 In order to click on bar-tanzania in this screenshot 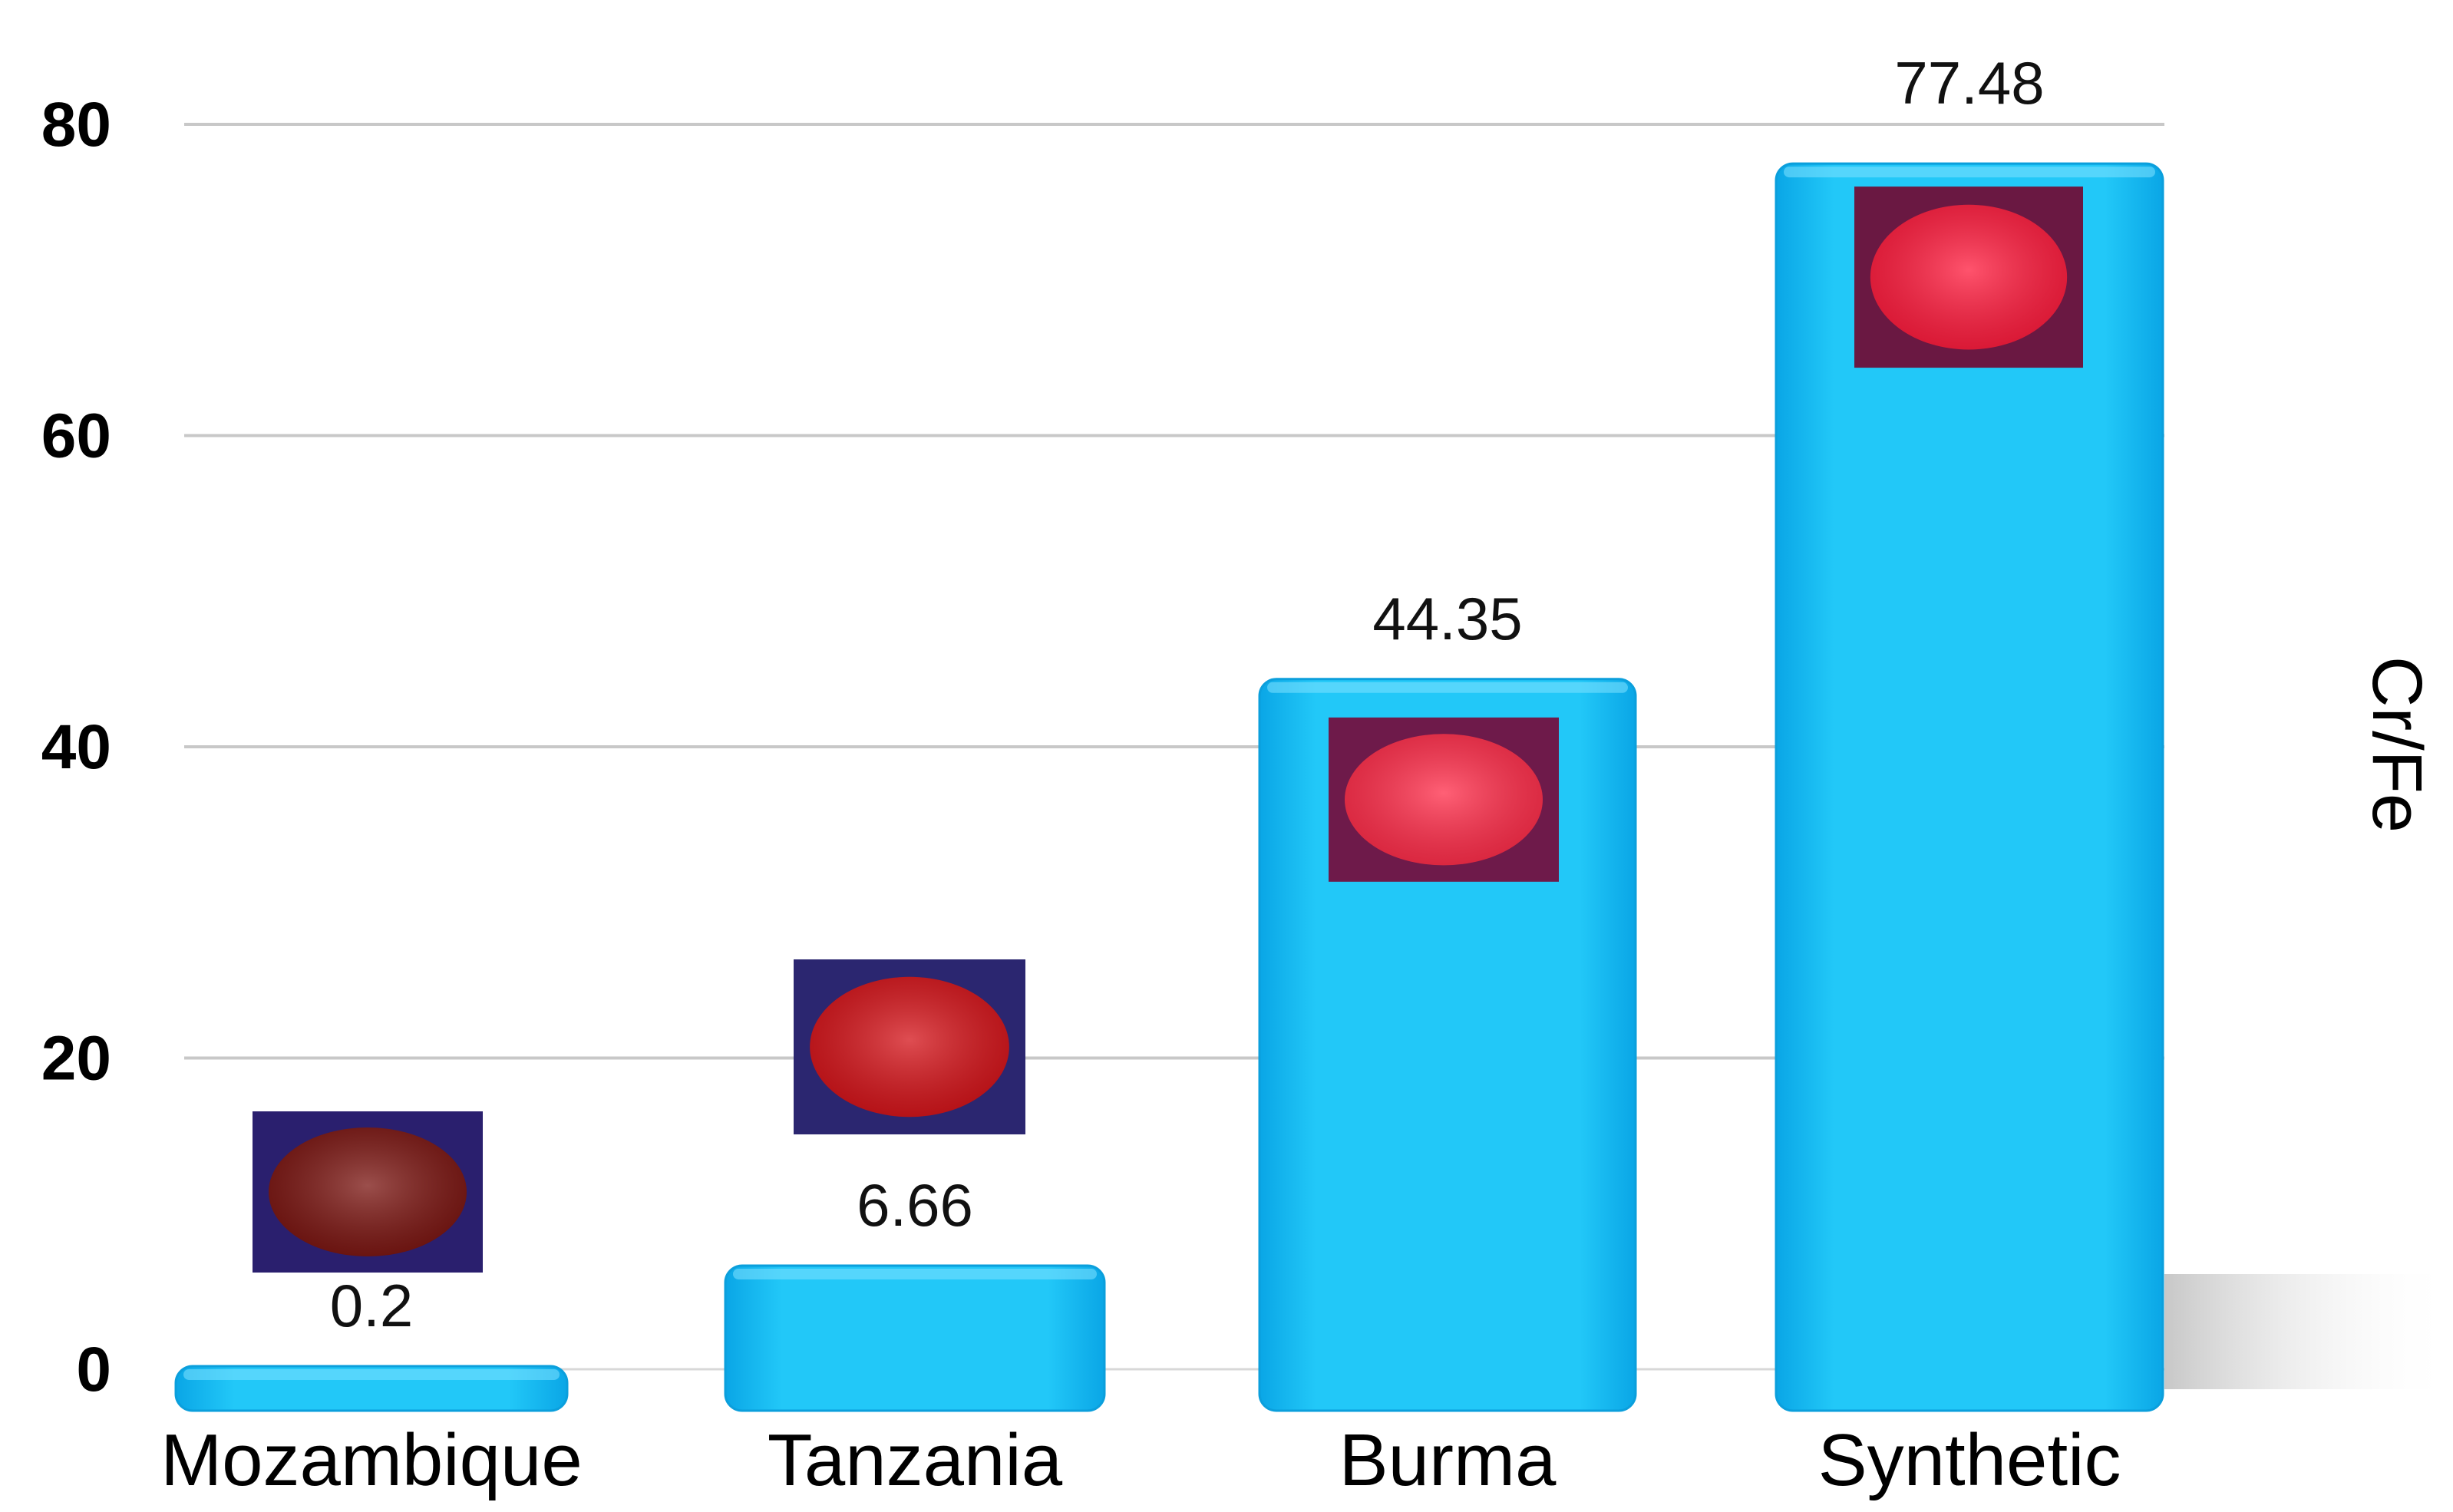, I will do `click(915, 1338)`.